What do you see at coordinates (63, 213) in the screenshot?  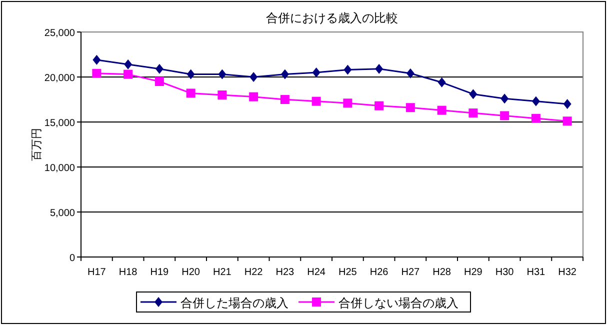 I see `y-tick-label: 5,000` at bounding box center [63, 213].